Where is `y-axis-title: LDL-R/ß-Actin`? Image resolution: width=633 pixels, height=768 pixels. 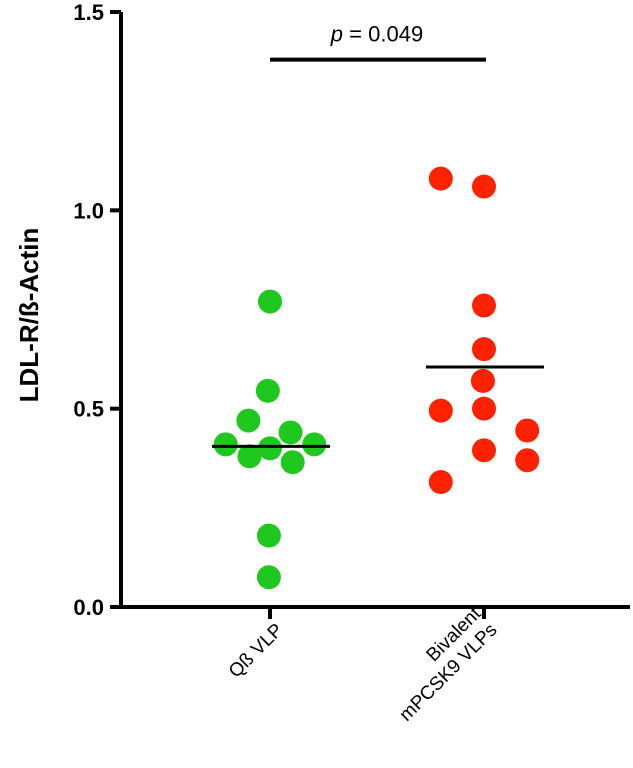 y-axis-title: LDL-R/ß-Actin is located at coordinates (29, 315).